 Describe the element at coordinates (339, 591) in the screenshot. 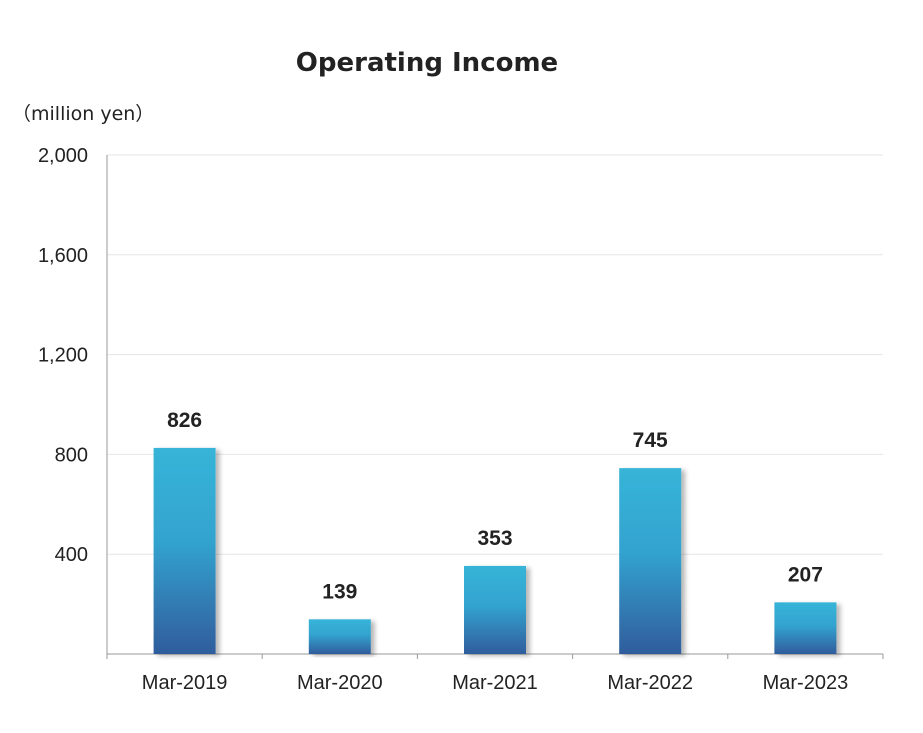

I see `data-label: 139` at that location.